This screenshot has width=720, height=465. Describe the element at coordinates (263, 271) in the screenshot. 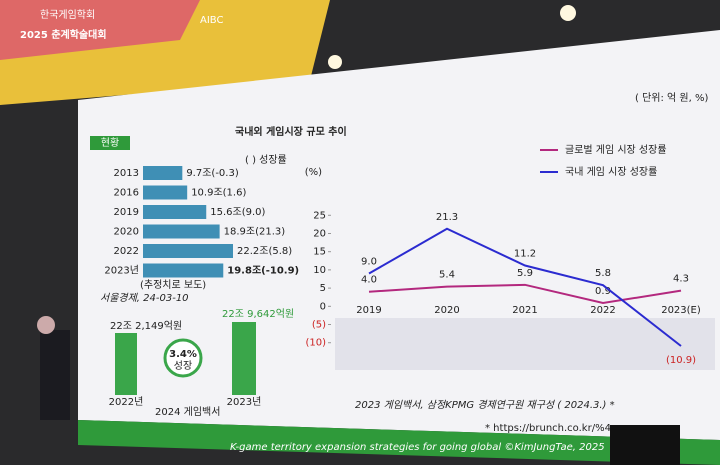

I see `value-label: 19.8조(-10.9)` at that location.